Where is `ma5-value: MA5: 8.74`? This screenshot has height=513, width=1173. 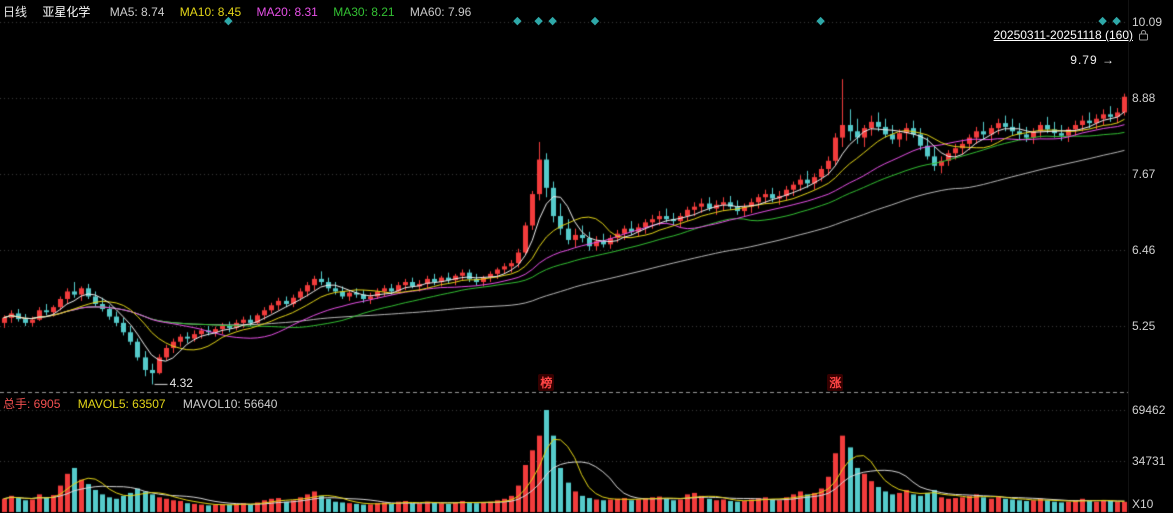
ma5-value: MA5: 8.74 is located at coordinates (137, 12).